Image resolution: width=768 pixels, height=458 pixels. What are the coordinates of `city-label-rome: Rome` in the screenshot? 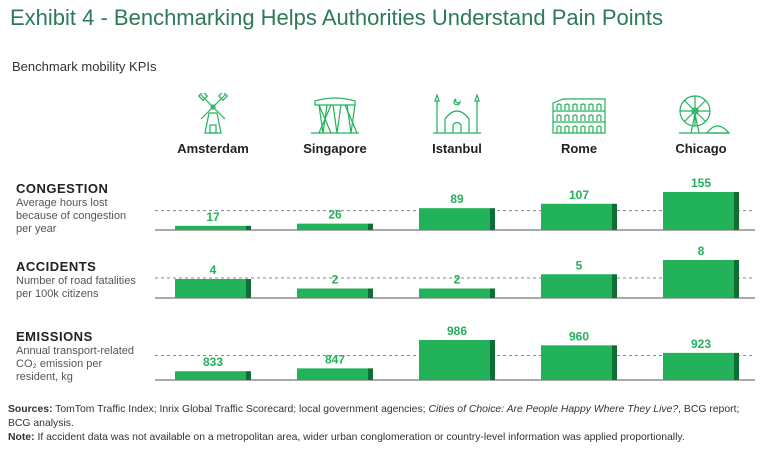 It's located at (579, 148).